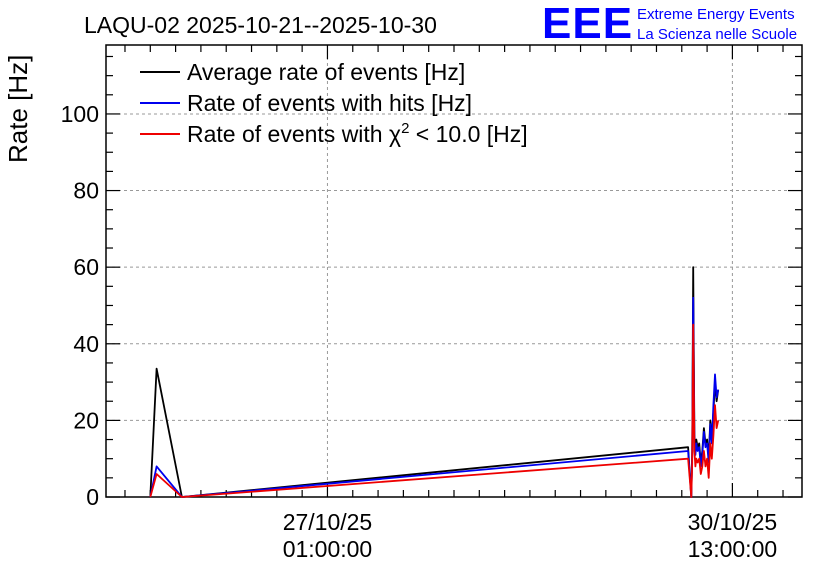 This screenshot has width=836, height=572. Describe the element at coordinates (86, 344) in the screenshot. I see `y-tick-label: 40` at that location.